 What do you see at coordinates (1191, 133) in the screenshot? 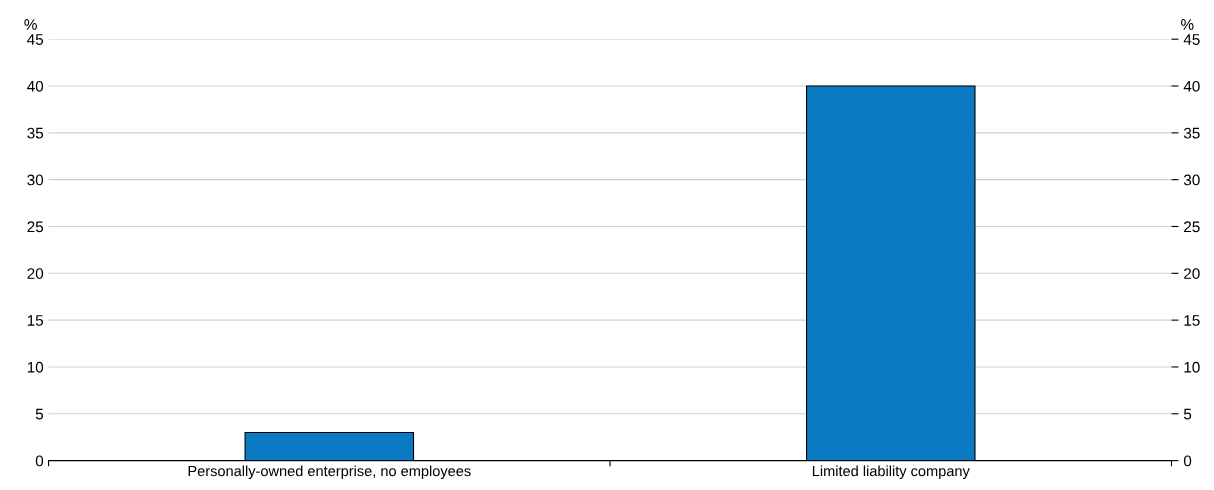
I see `y2-tick-label: 35` at bounding box center [1191, 133].